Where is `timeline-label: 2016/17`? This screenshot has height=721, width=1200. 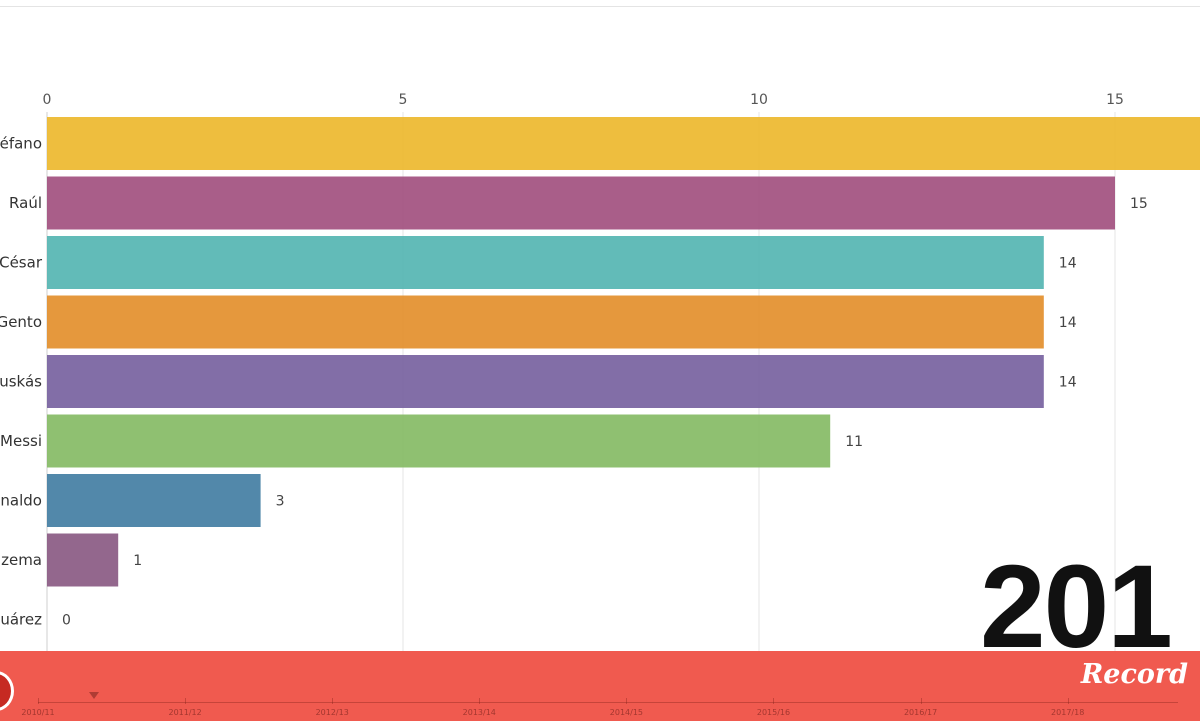 timeline-label: 2016/17 is located at coordinates (920, 712).